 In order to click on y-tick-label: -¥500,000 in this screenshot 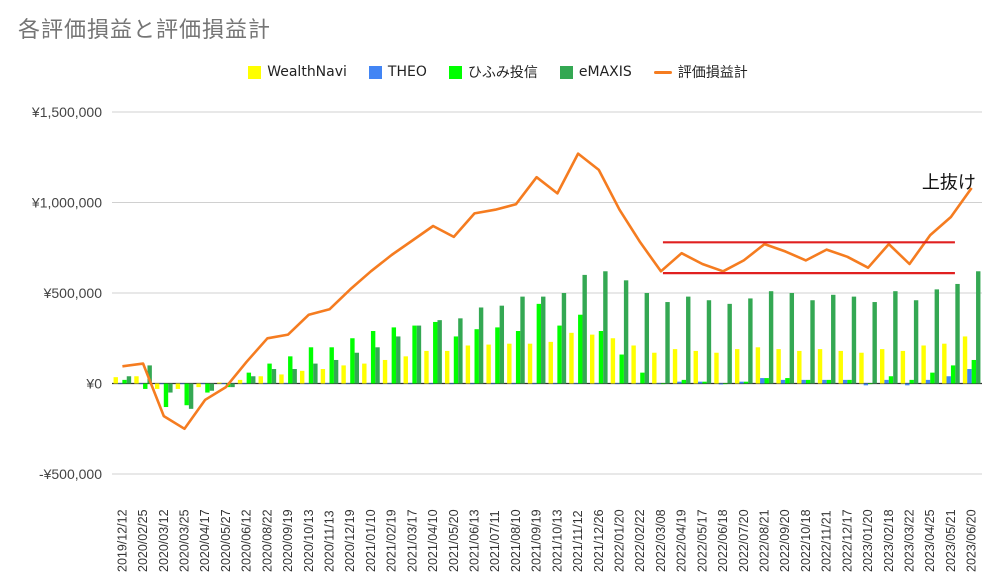, I will do `click(70, 474)`.